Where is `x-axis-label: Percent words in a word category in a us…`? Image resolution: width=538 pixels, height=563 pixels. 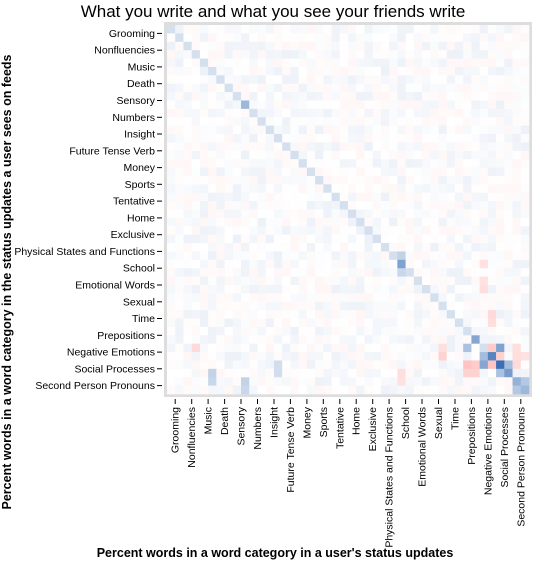
x-axis-label: Percent words in a word category in a us… is located at coordinates (275, 553).